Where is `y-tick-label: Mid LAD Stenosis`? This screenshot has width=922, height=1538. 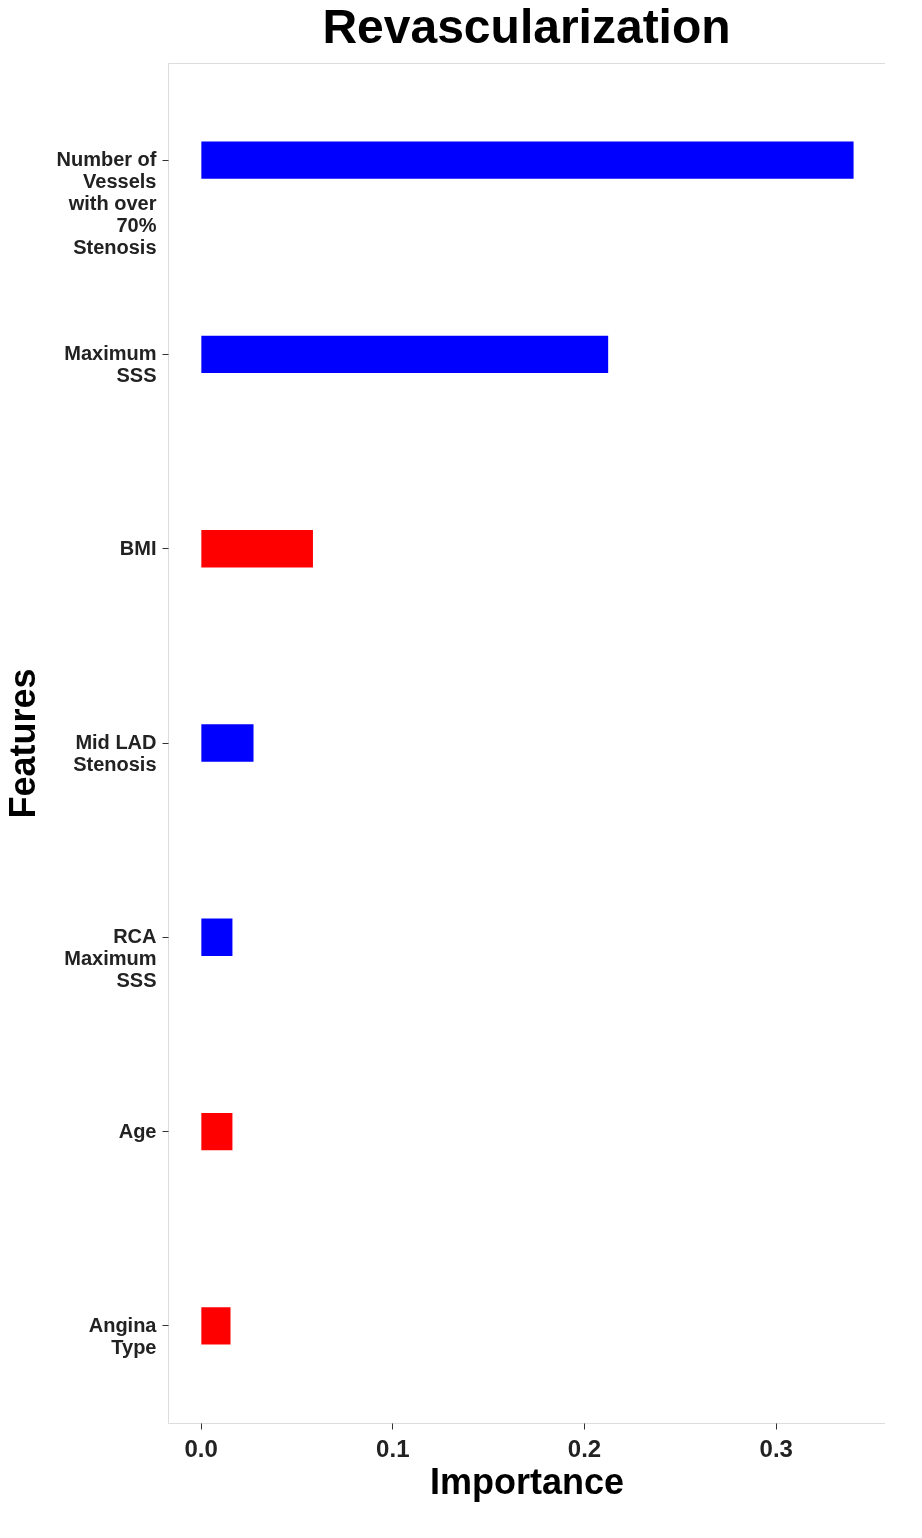 y-tick-label: Mid LAD Stenosis is located at coordinates (115, 753).